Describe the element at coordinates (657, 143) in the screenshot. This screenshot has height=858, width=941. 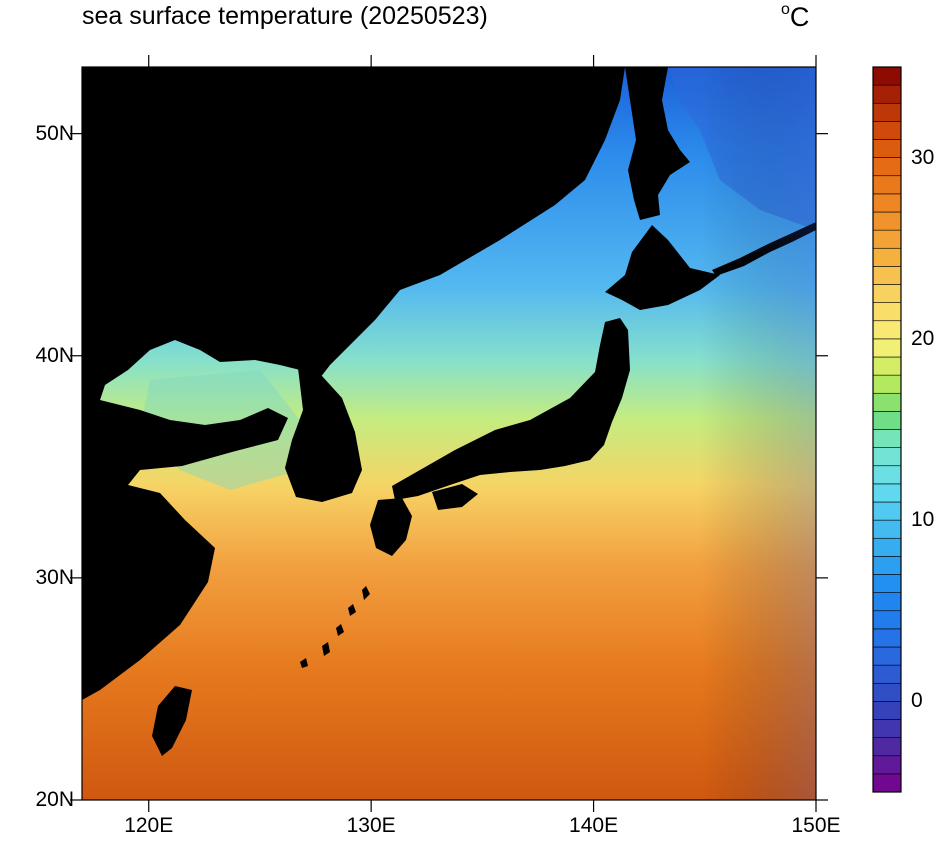
I see `land-sakhalin` at that location.